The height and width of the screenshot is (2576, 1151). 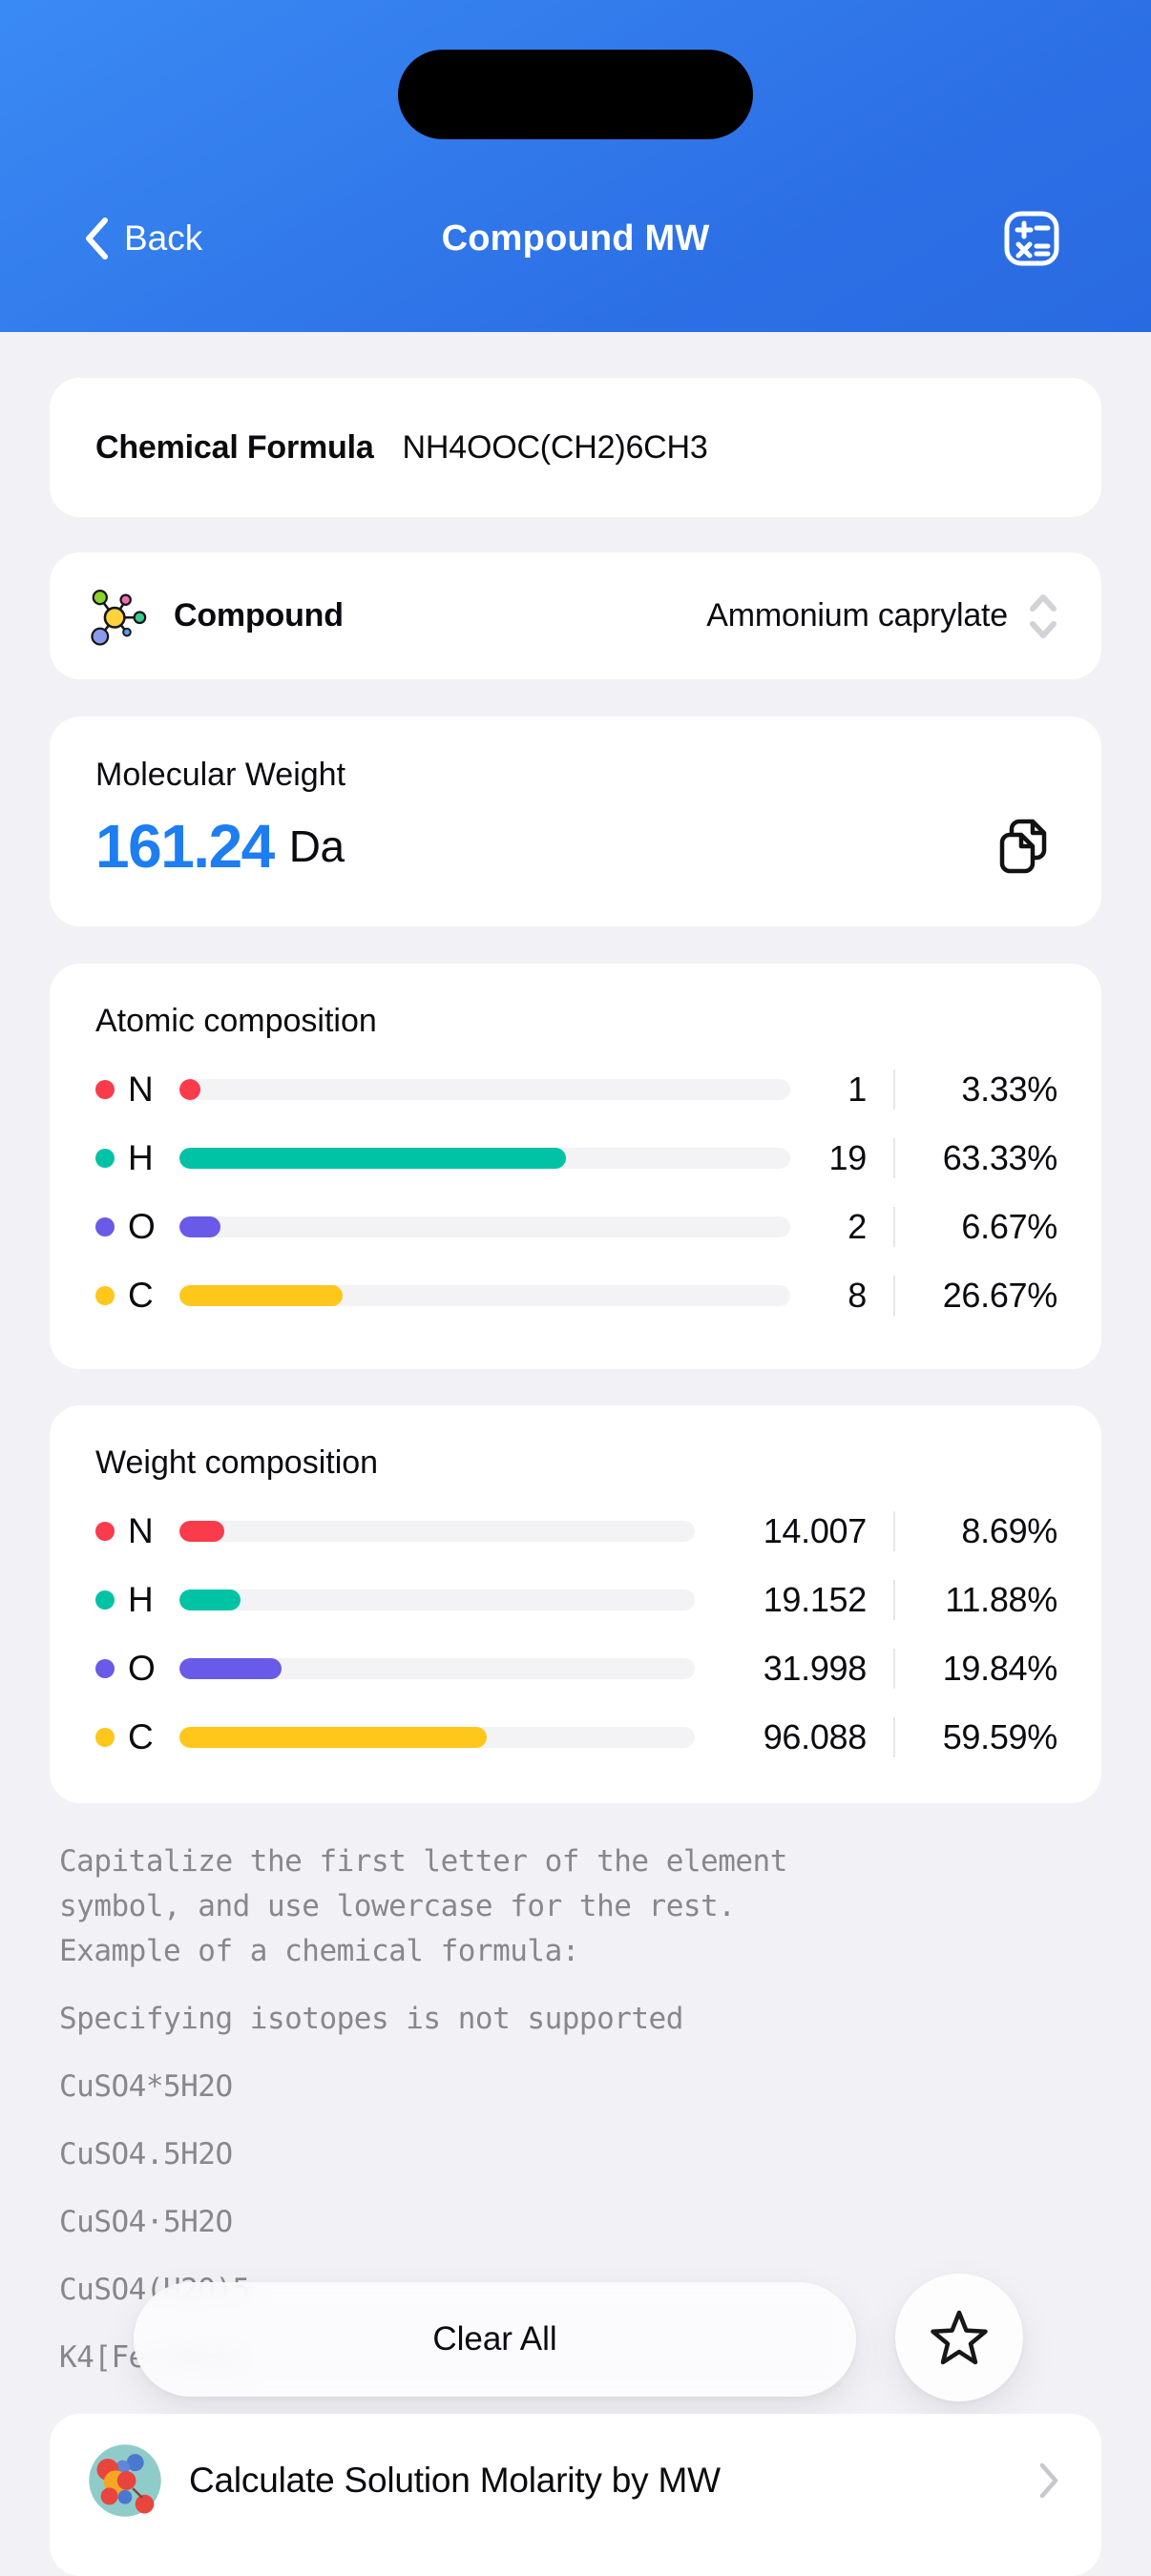 I want to click on star-icon, so click(x=959, y=2337).